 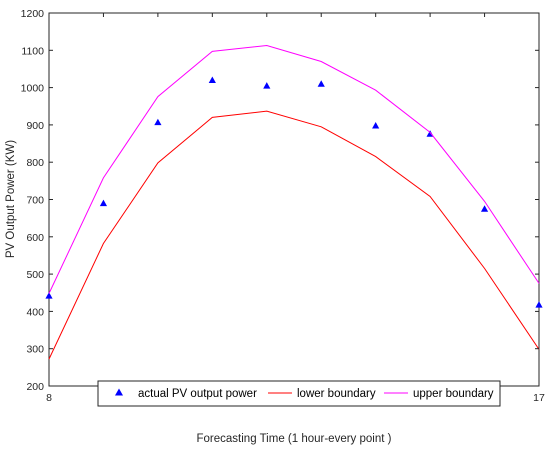 I want to click on x-tick-label: 17, so click(x=539, y=398).